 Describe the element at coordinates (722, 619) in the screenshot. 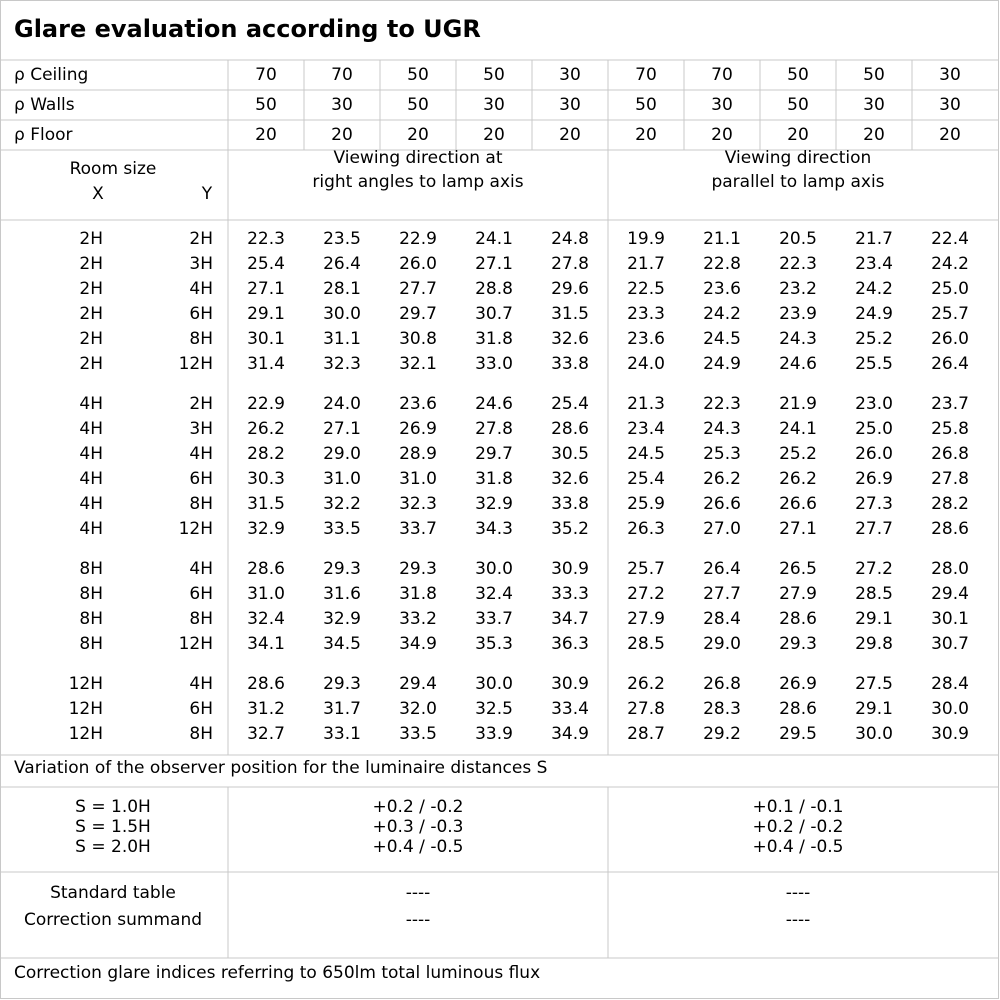

I see `cell: 28.4` at that location.